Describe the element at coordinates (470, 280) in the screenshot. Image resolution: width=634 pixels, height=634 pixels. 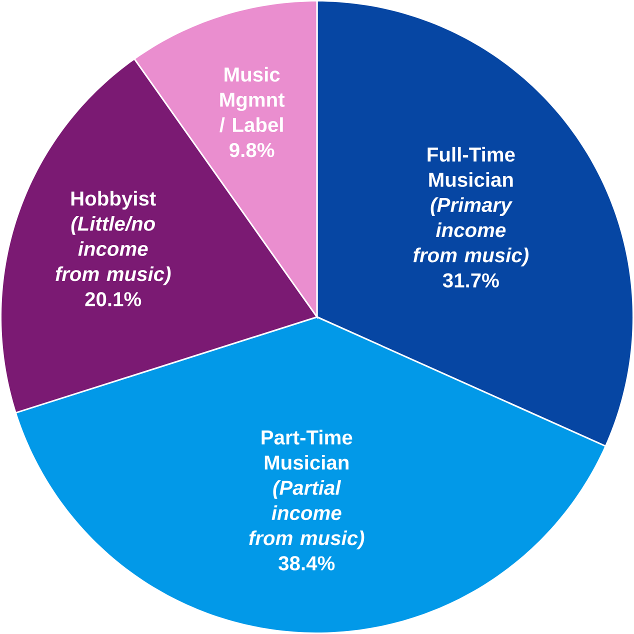
I see `data-label: 31.7%` at that location.